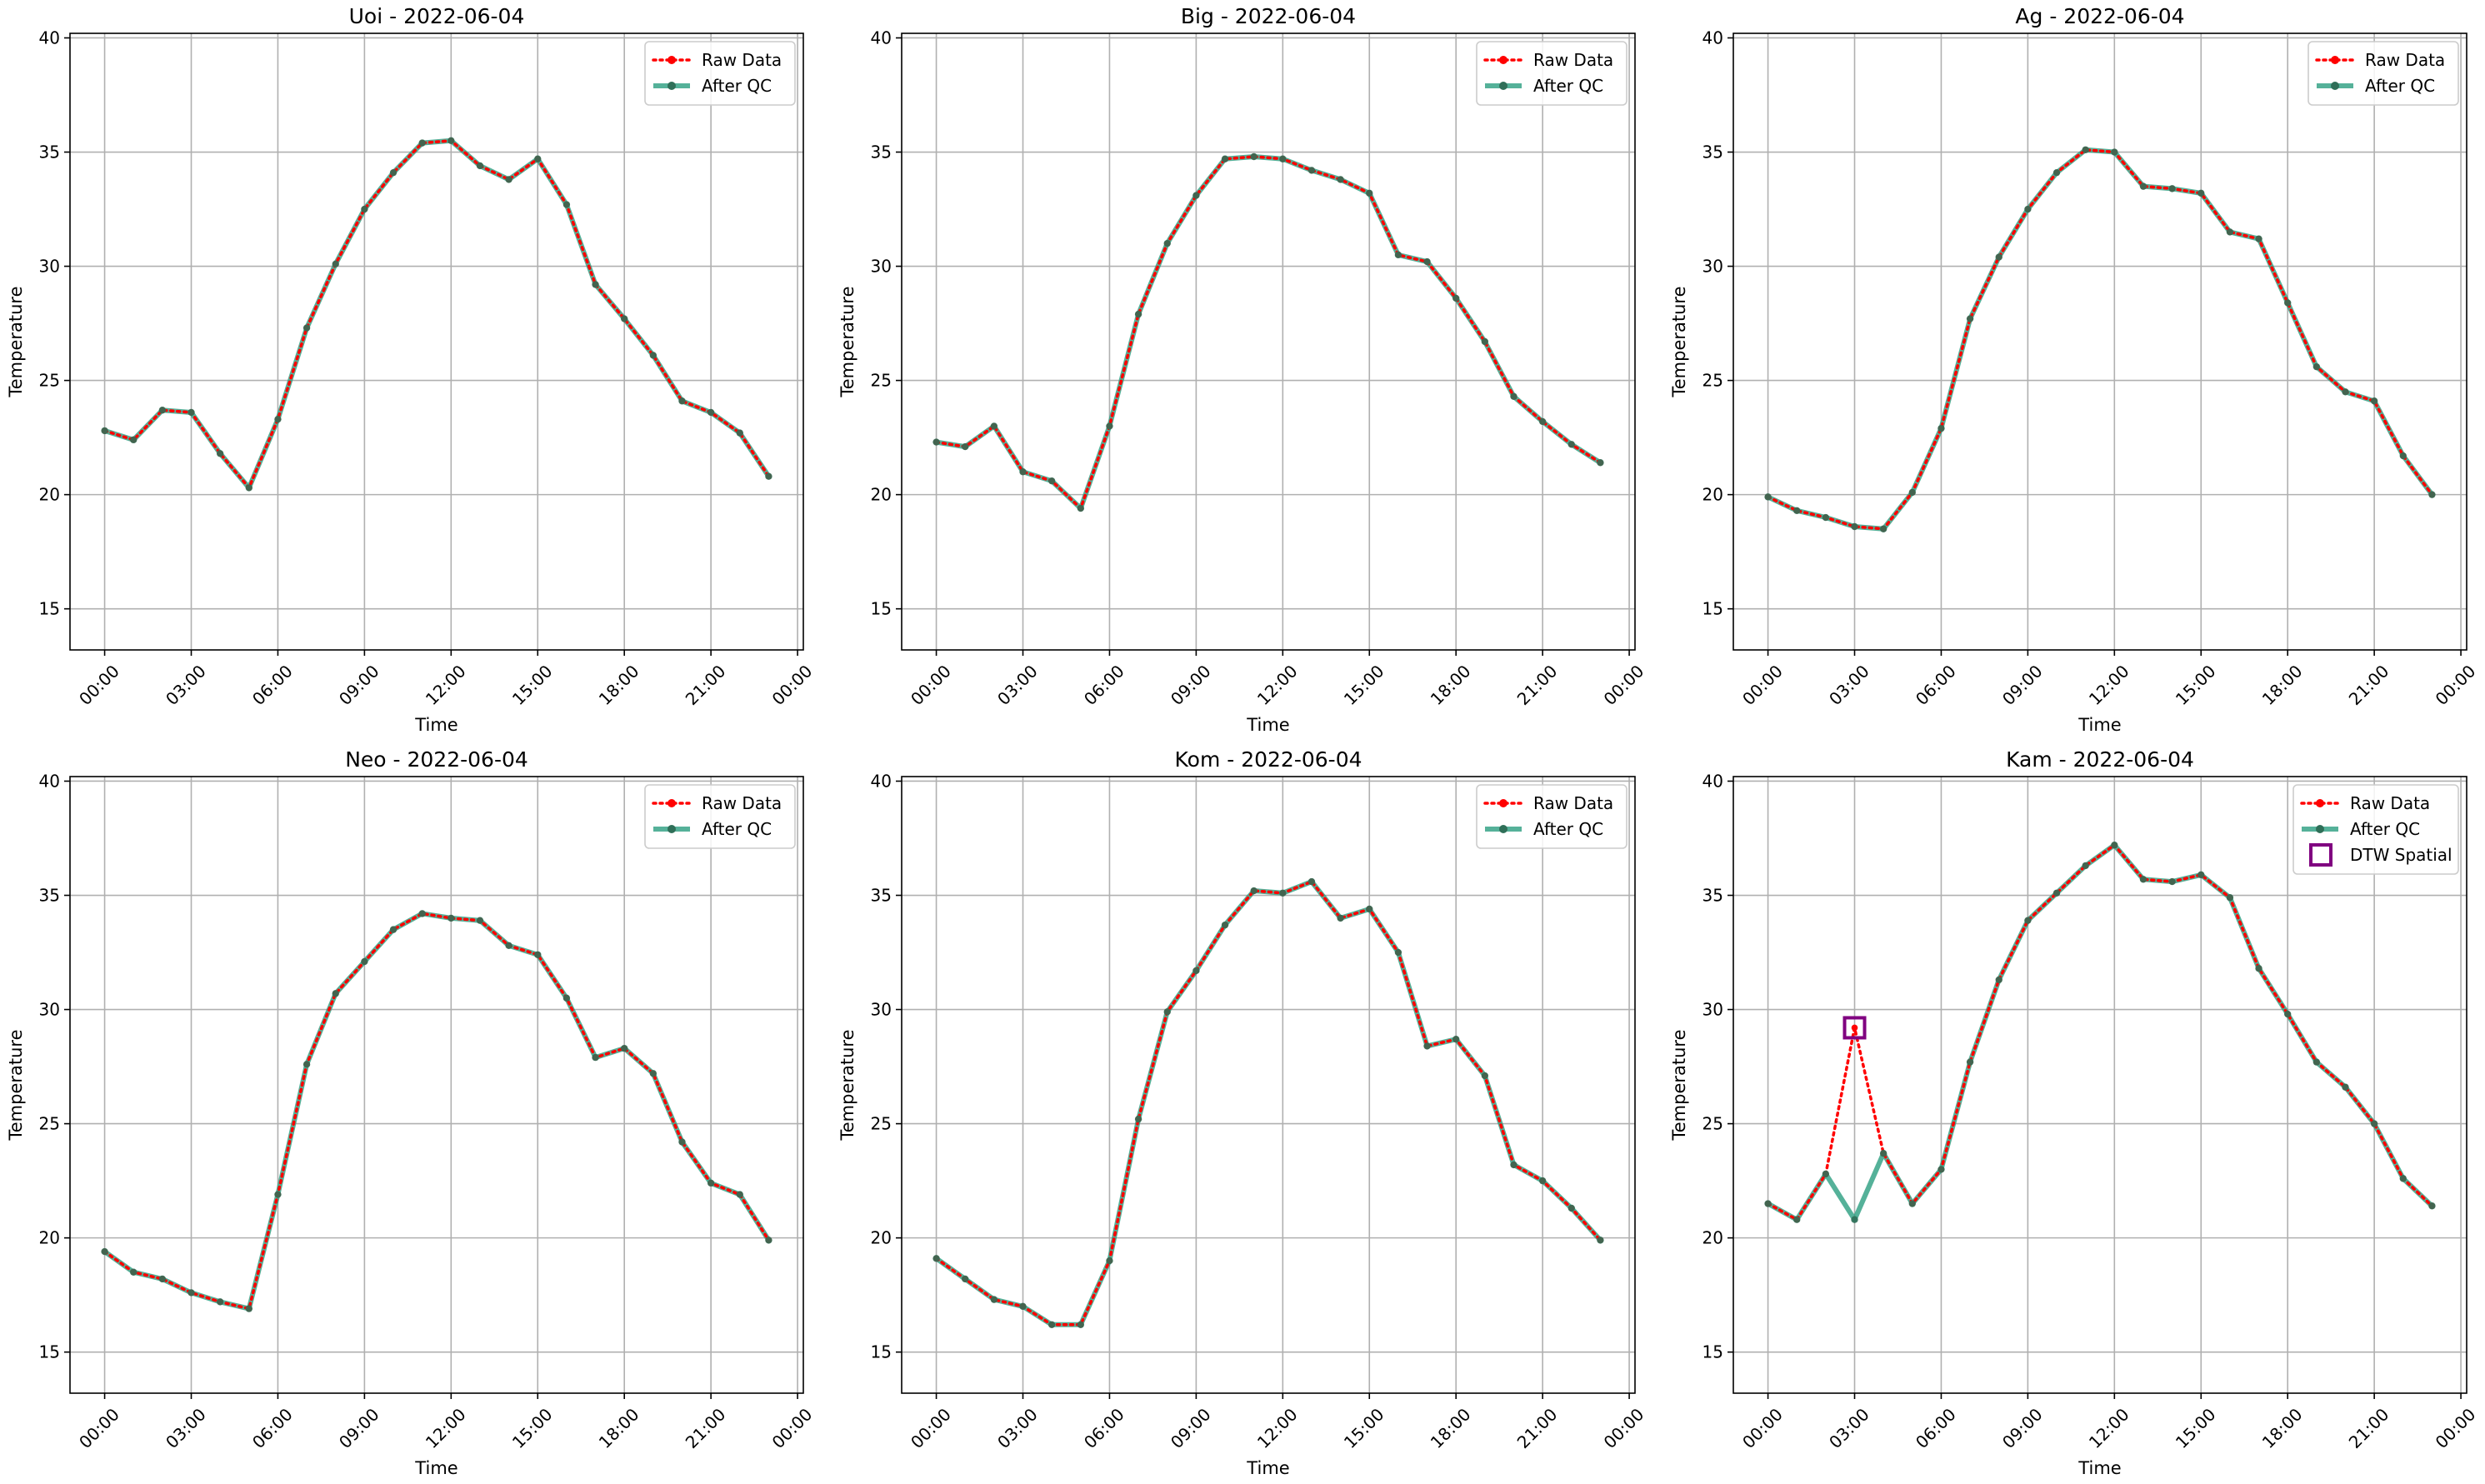  I want to click on subplot-title: Ag - 2022-06-04, so click(2099, 16).